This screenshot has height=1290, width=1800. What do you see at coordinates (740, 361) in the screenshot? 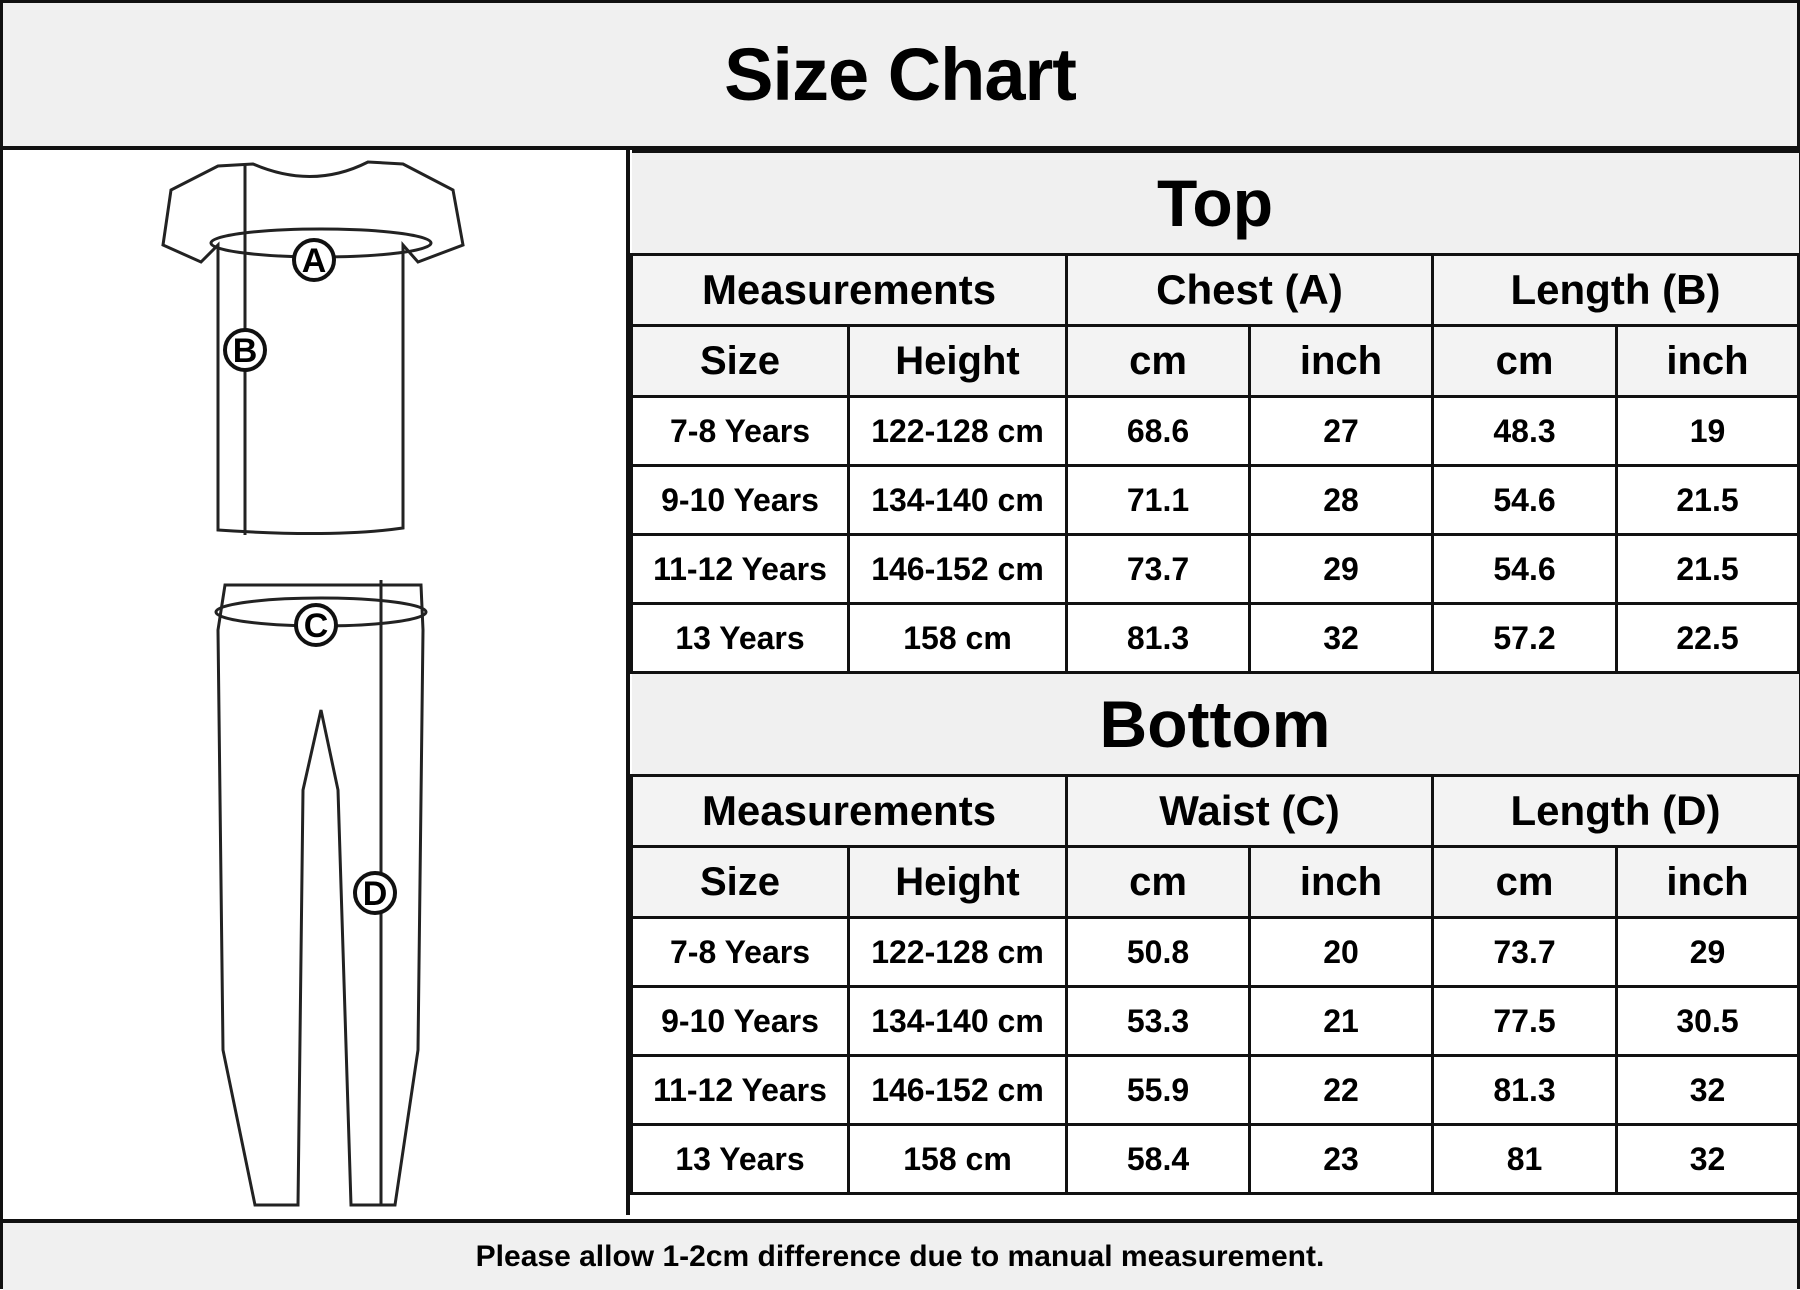
I see `top-subheader: Size` at bounding box center [740, 361].